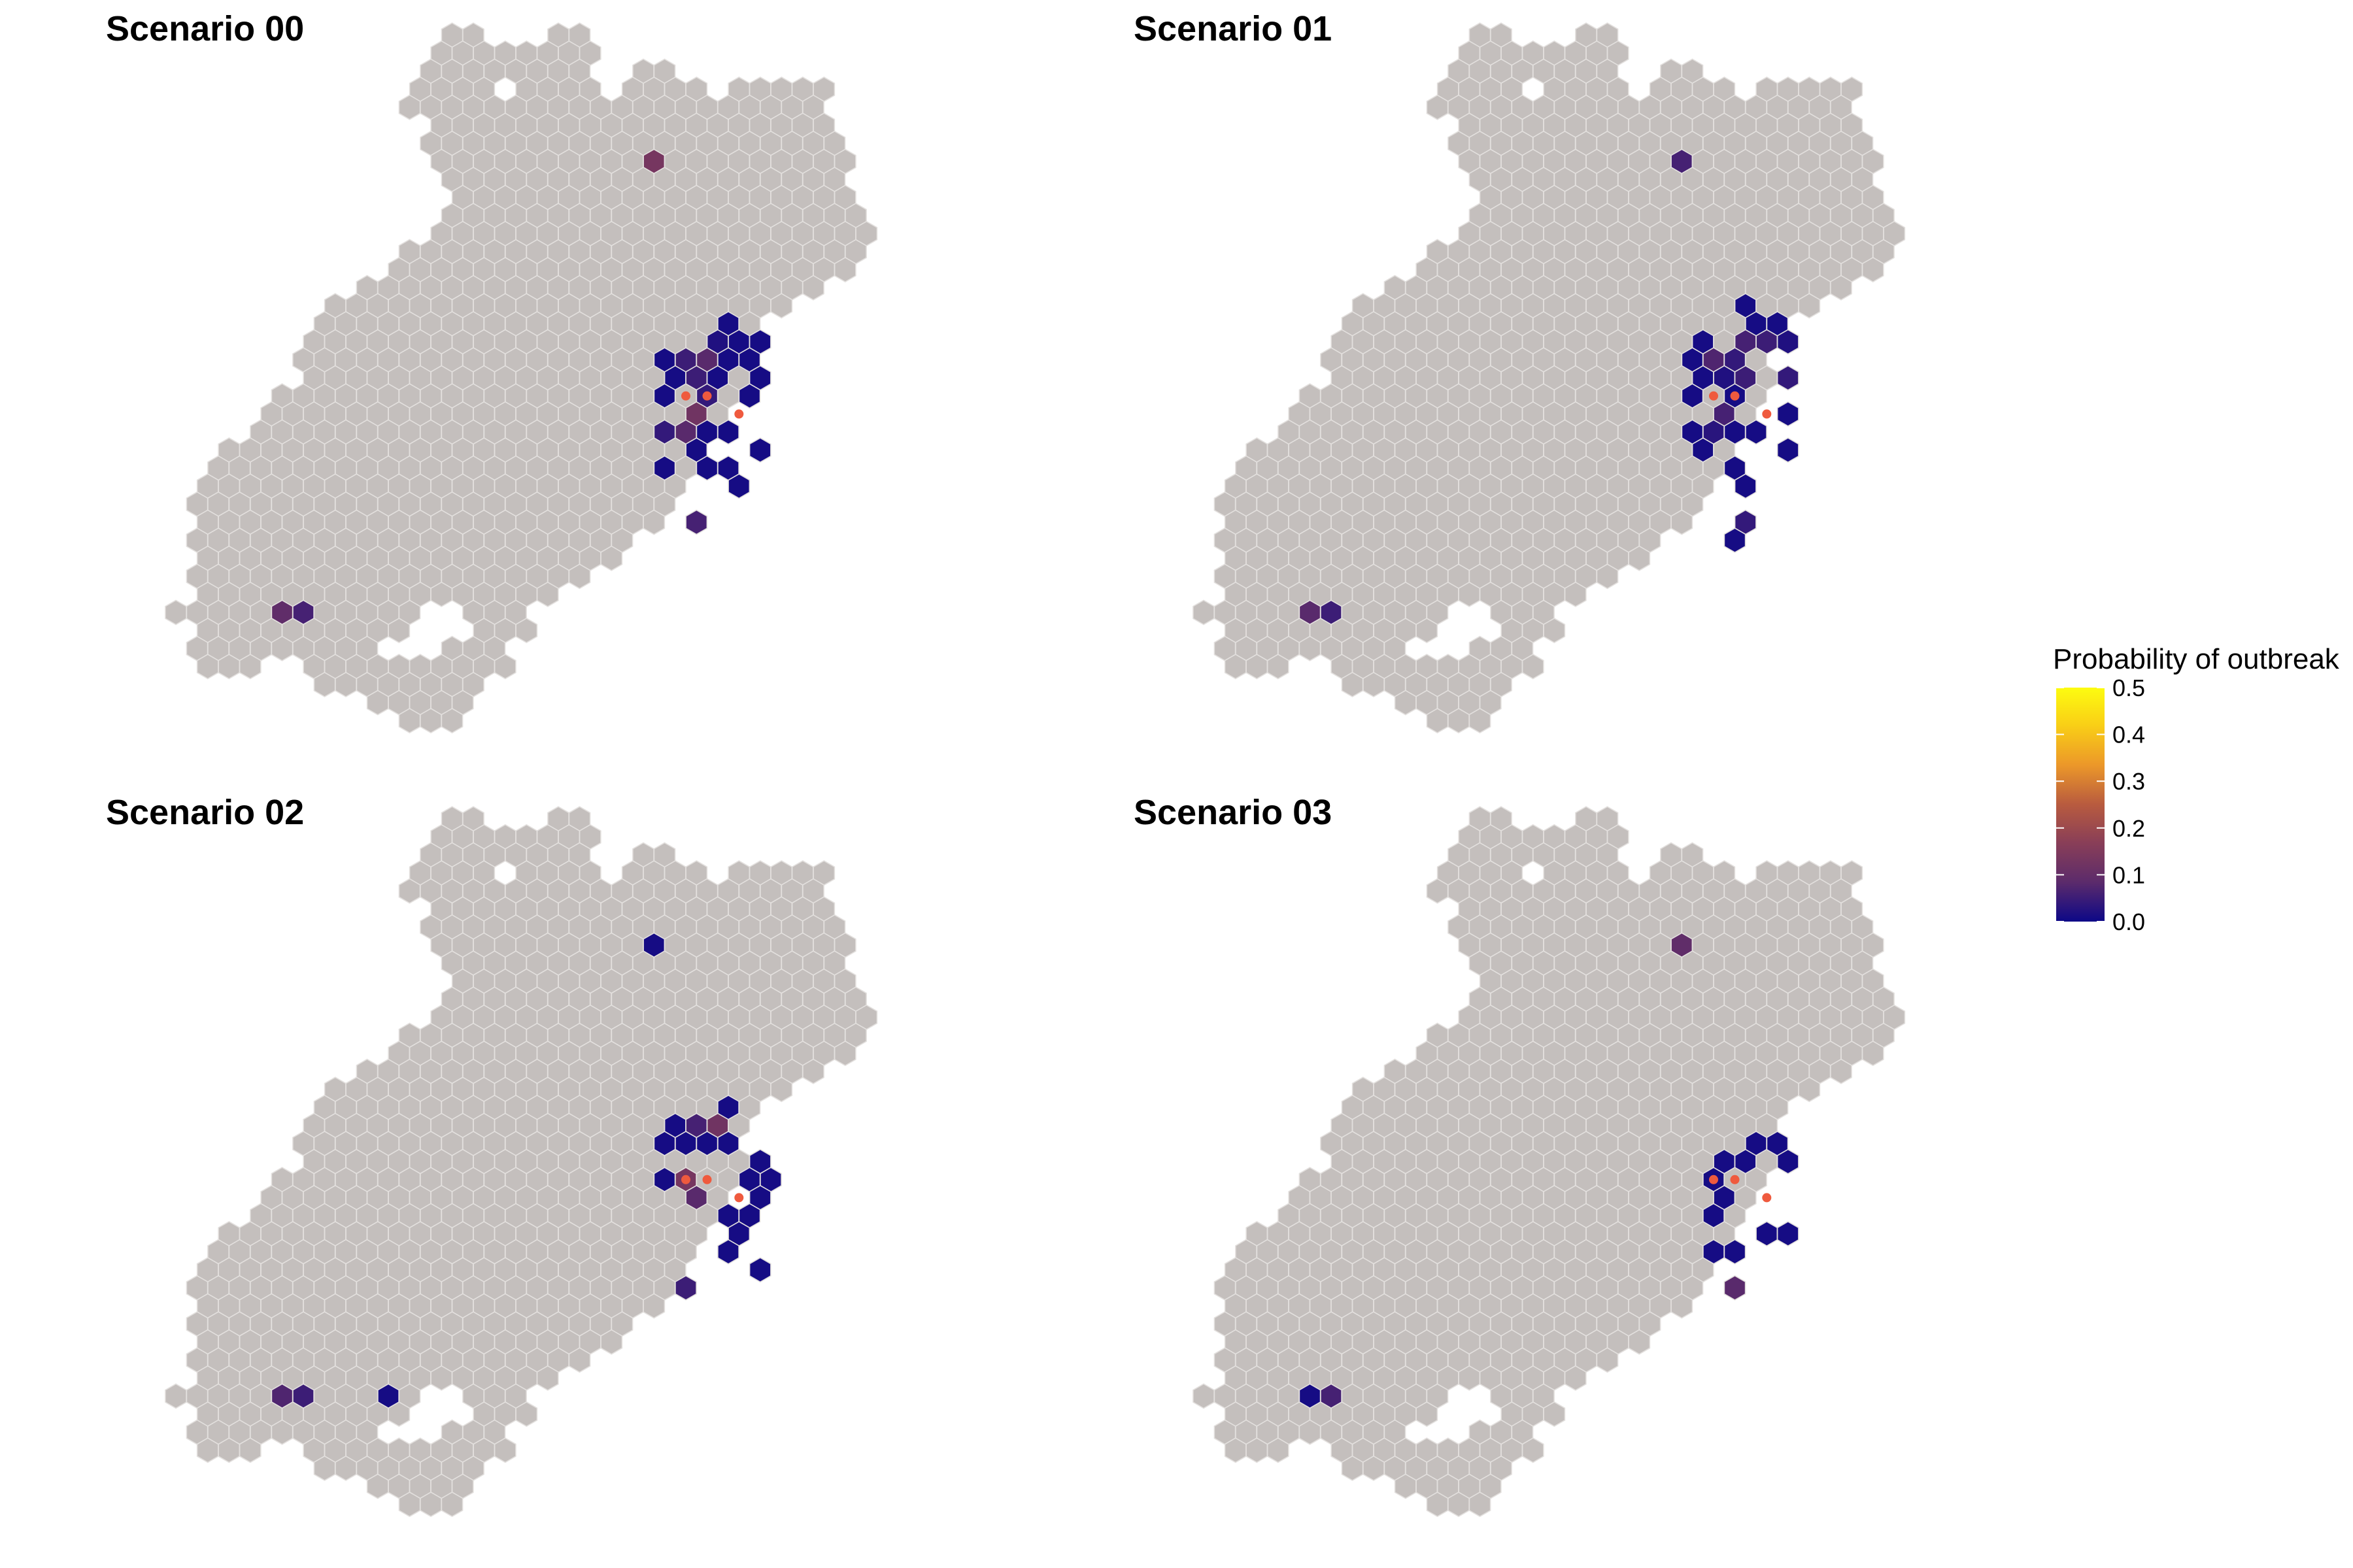 This screenshot has width=2353, height=1568. Describe the element at coordinates (2128, 735) in the screenshot. I see `legend-tick-label: 0.4` at that location.